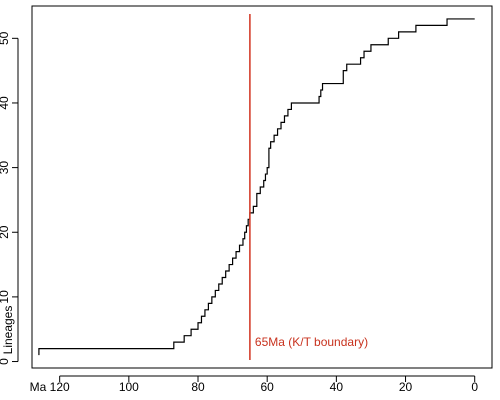 The height and width of the screenshot is (400, 500). I want to click on y-tick-label: 40, so click(5, 103).